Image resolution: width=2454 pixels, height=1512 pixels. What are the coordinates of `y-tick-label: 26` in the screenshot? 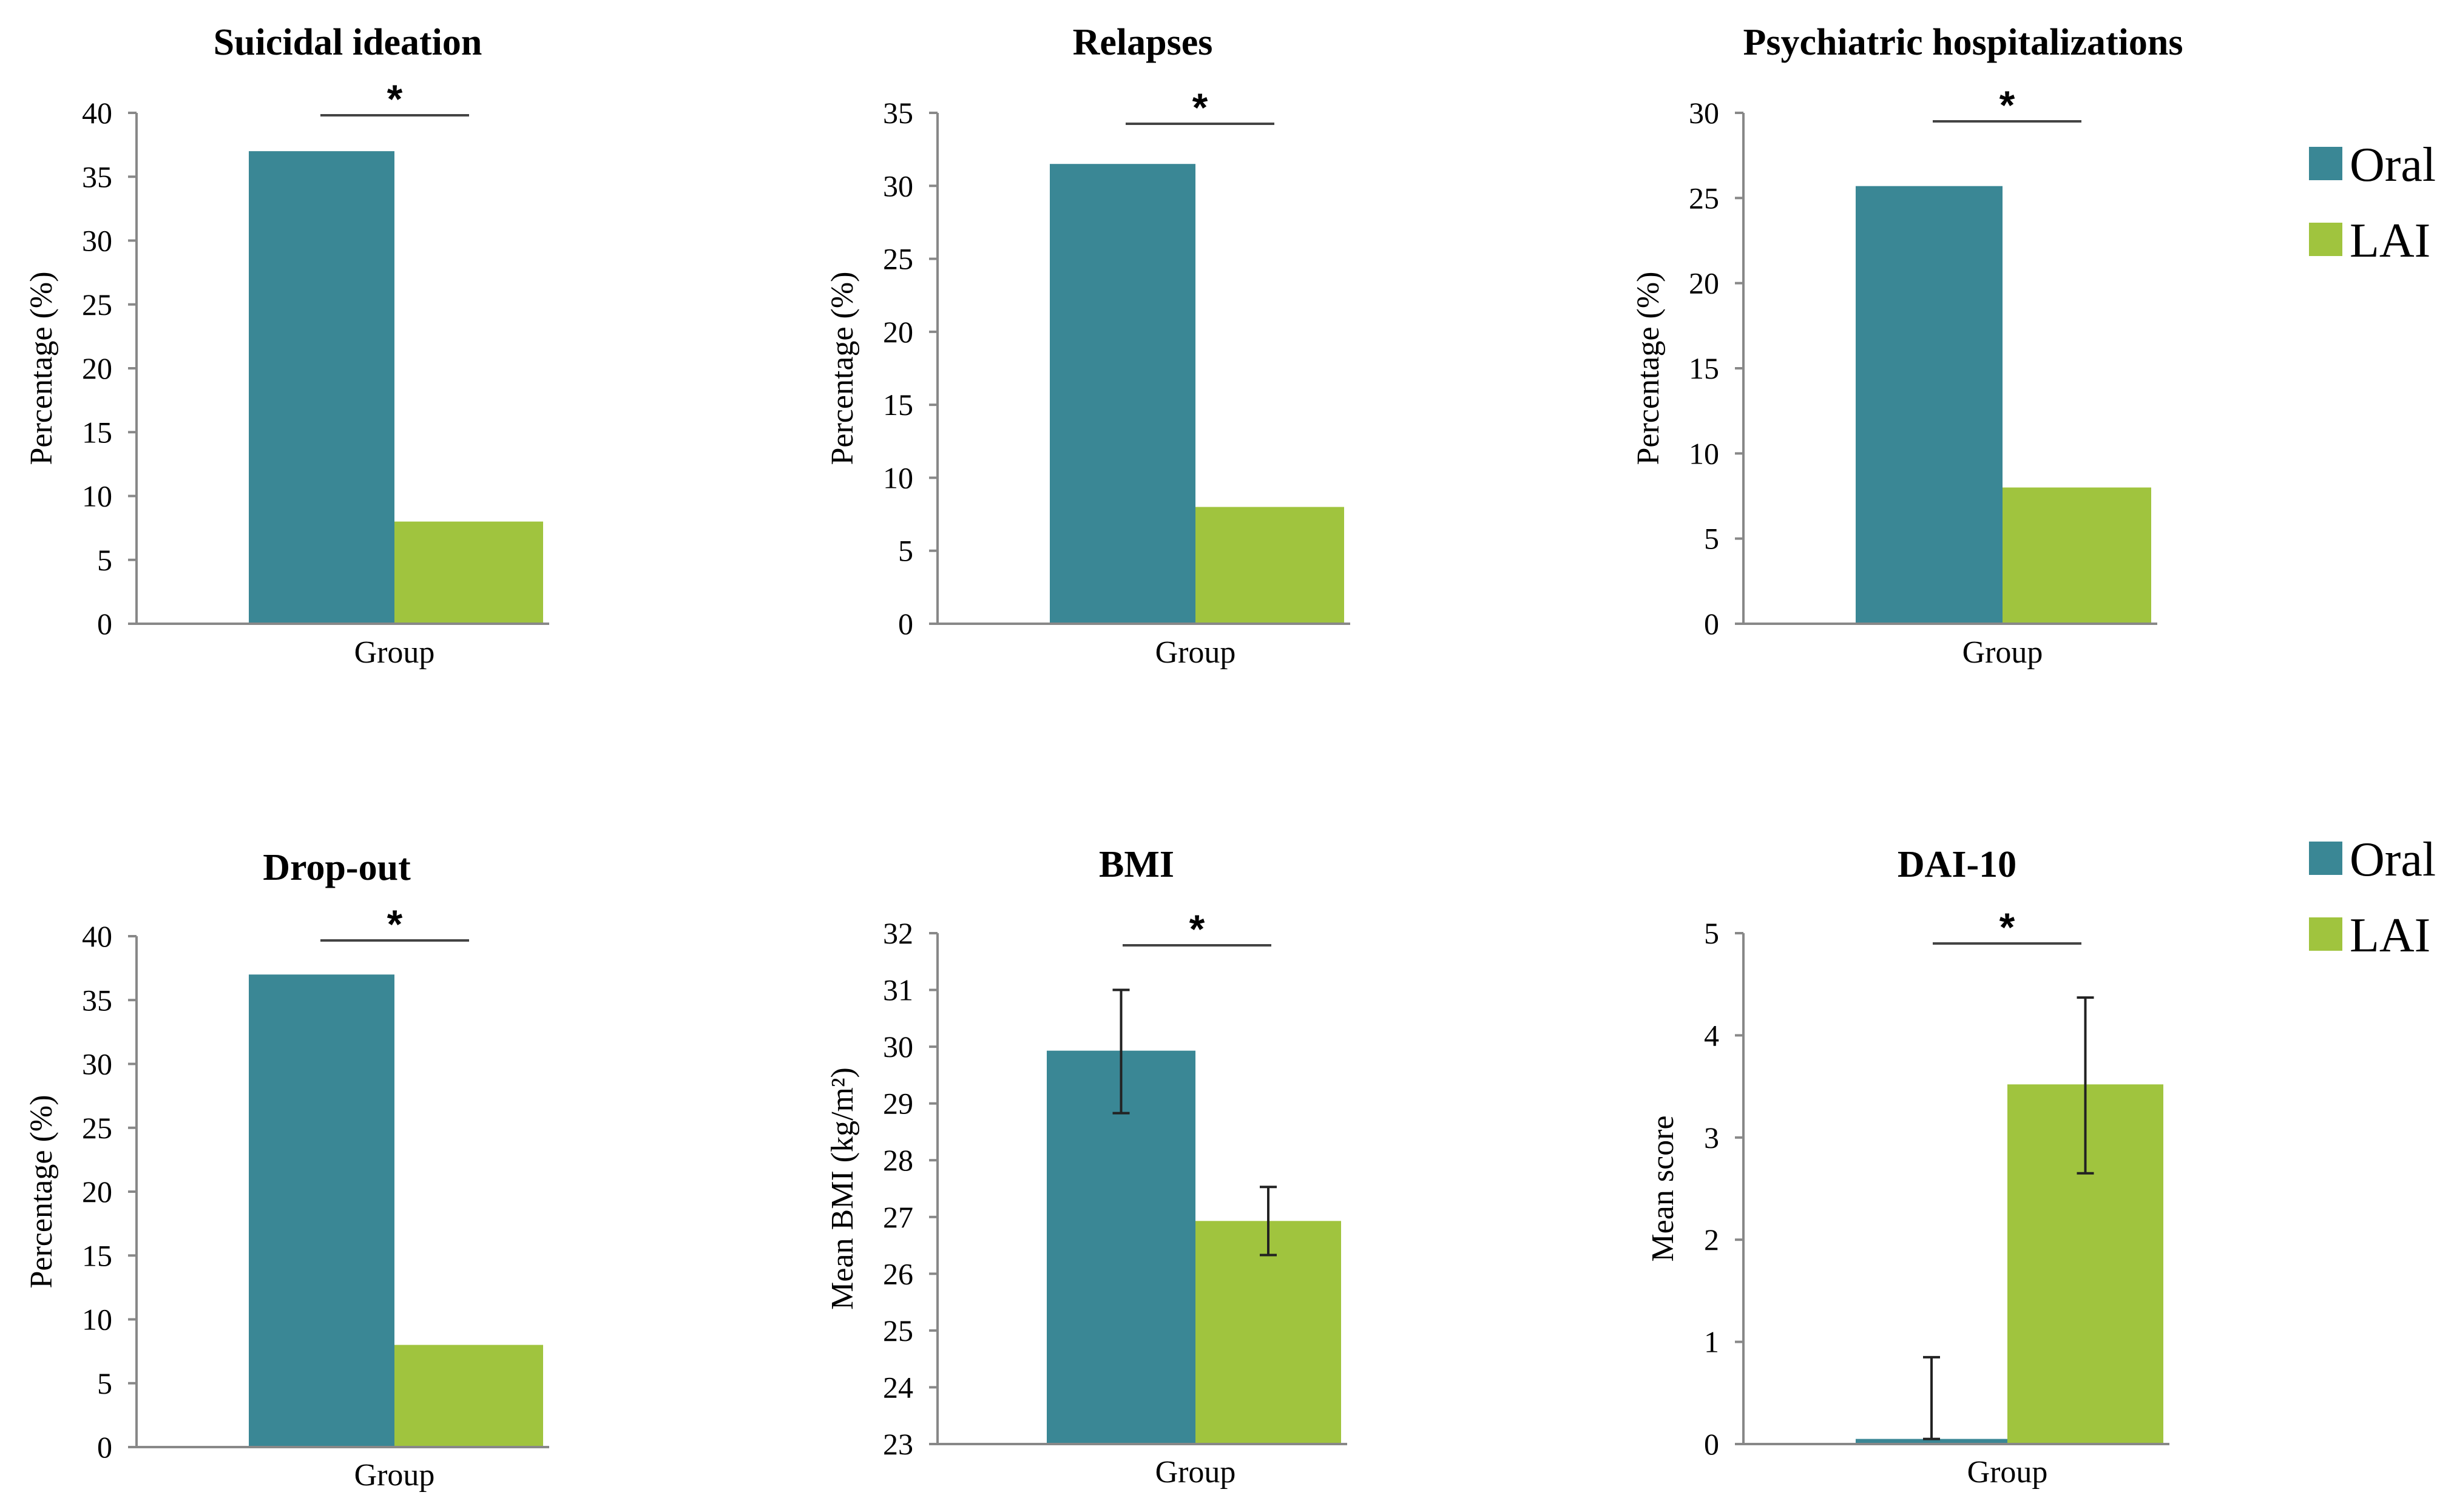 It's located at (898, 1274).